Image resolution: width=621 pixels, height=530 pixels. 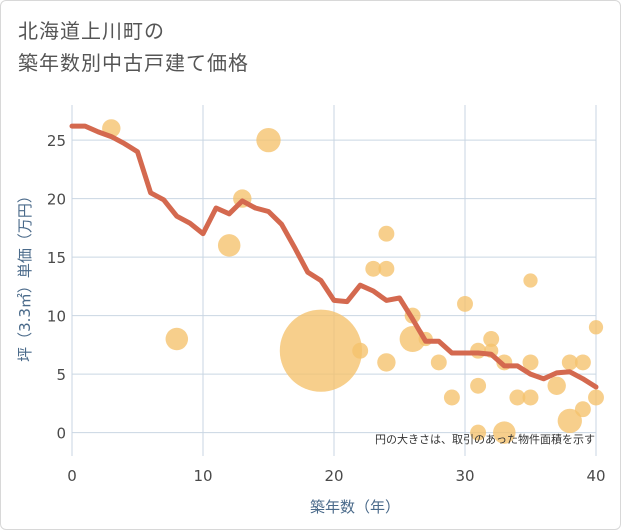 I want to click on chart-title-line1: 北海道上川町の, so click(x=91, y=31).